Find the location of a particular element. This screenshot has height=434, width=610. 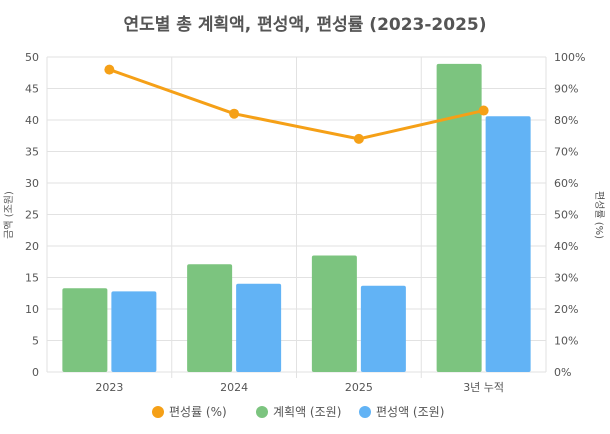

rate-line is located at coordinates (296, 104).